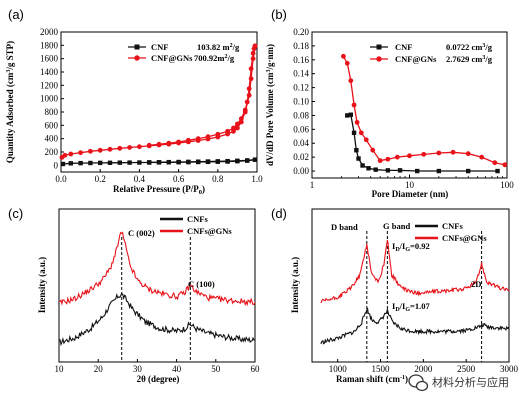 The width and height of the screenshot is (532, 402). I want to click on panel-a-frame, so click(159, 102).